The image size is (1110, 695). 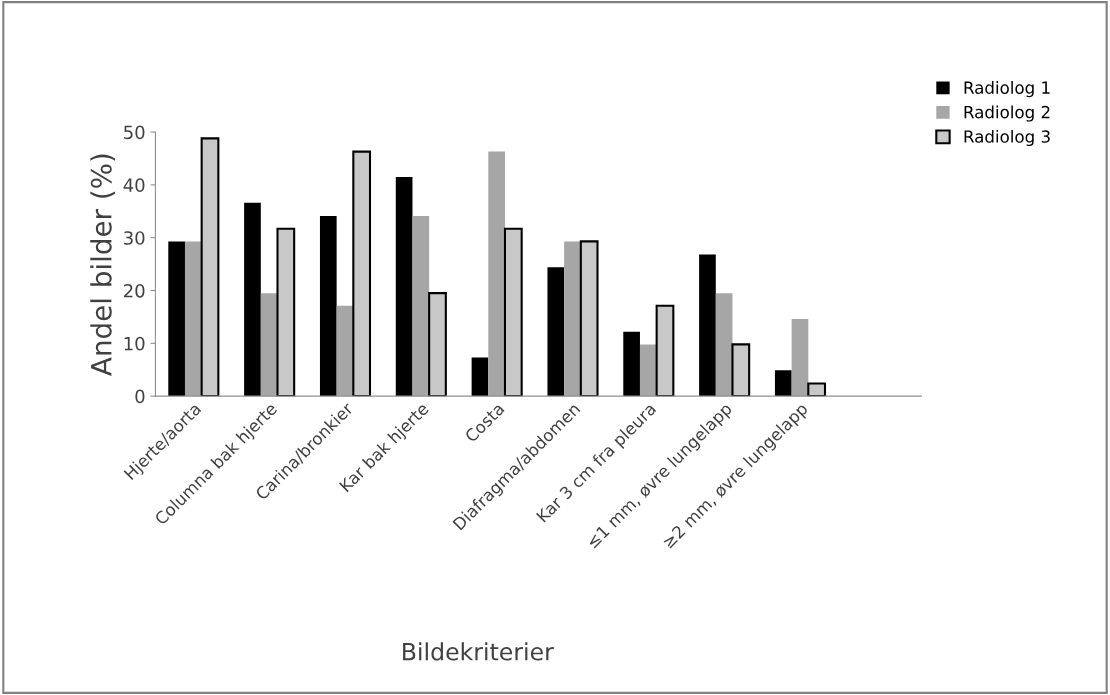 What do you see at coordinates (140, 396) in the screenshot?
I see `y-tick-label: 0` at bounding box center [140, 396].